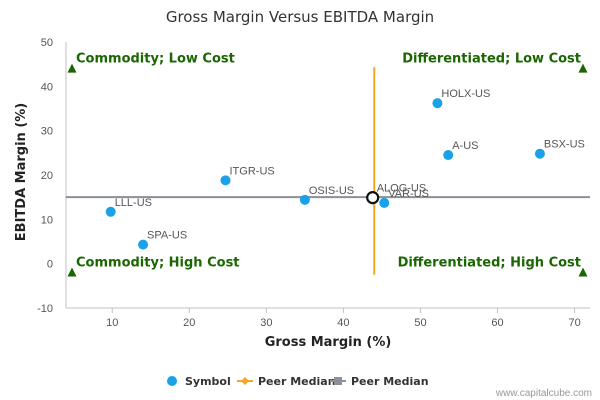 This screenshot has width=600, height=400. What do you see at coordinates (564, 145) in the screenshot?
I see `data-point-label: BSX-US` at bounding box center [564, 145].